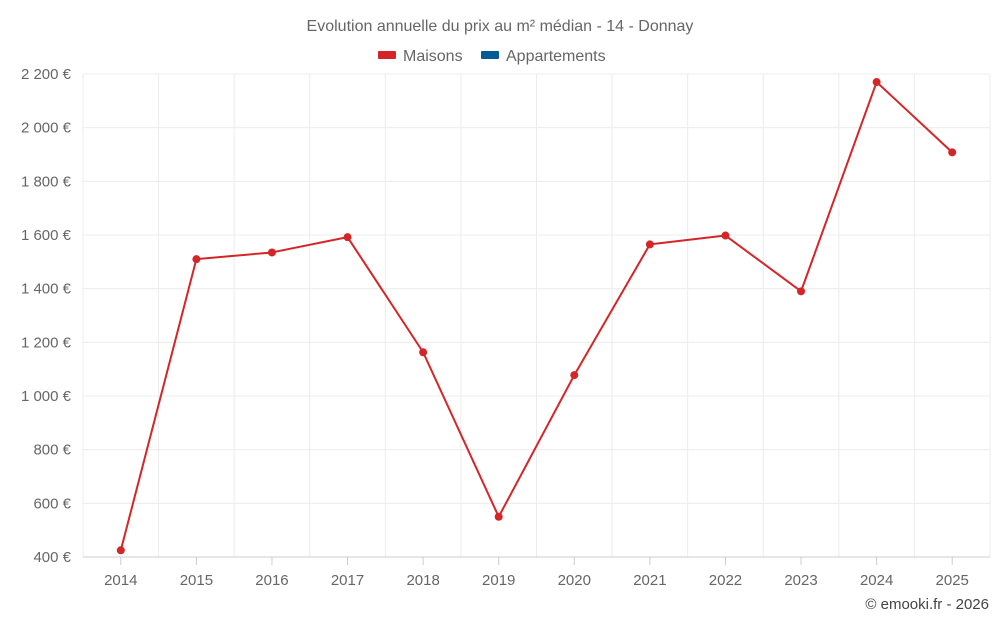  Describe the element at coordinates (725, 580) in the screenshot. I see `x-tick-label: 2022` at that location.